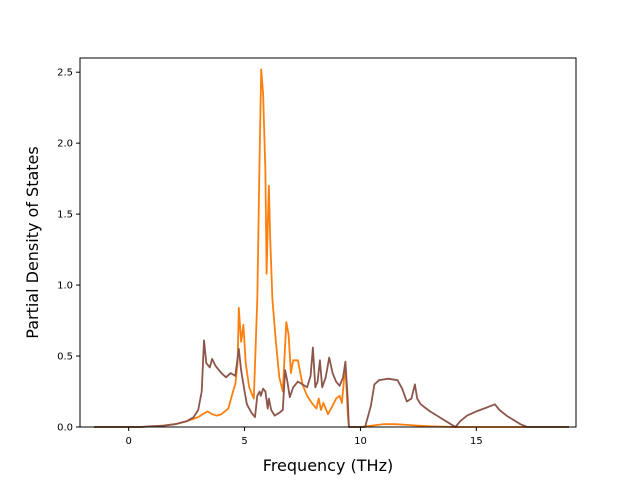  I want to click on y-tick-label: 0.0, so click(65, 428).